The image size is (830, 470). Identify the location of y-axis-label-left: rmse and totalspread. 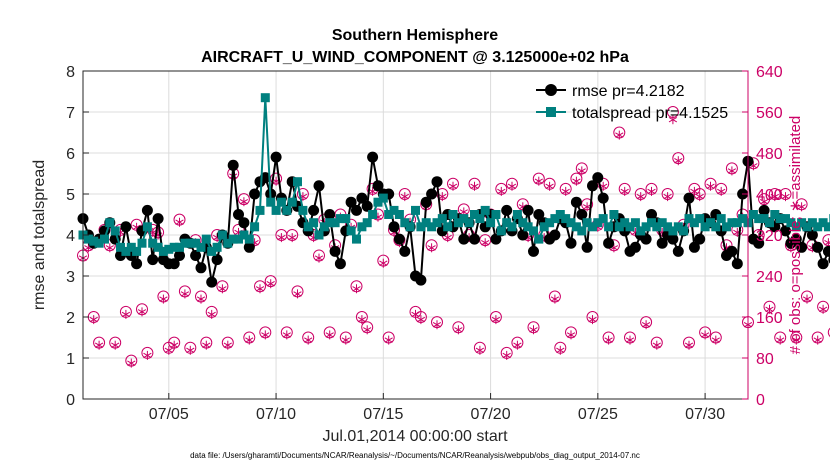
(39, 235).